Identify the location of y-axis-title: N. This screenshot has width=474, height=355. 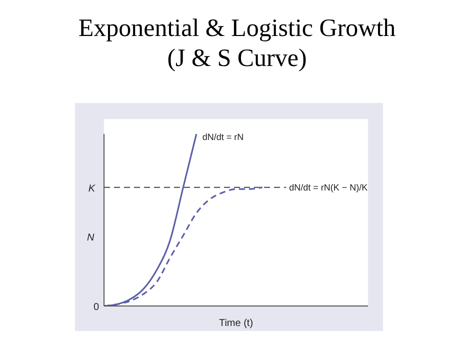
(91, 238).